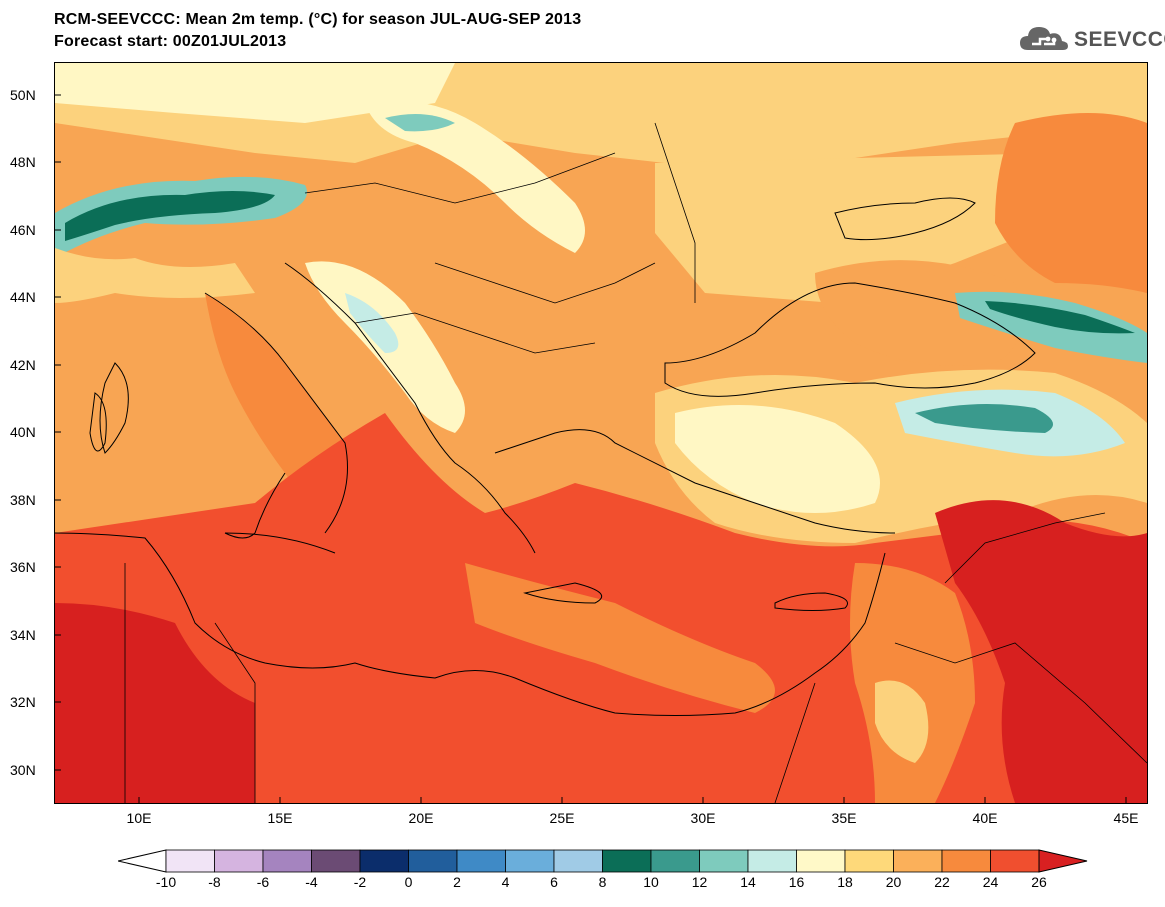 The height and width of the screenshot is (907, 1165). I want to click on lon-label-40e: 40E, so click(985, 818).